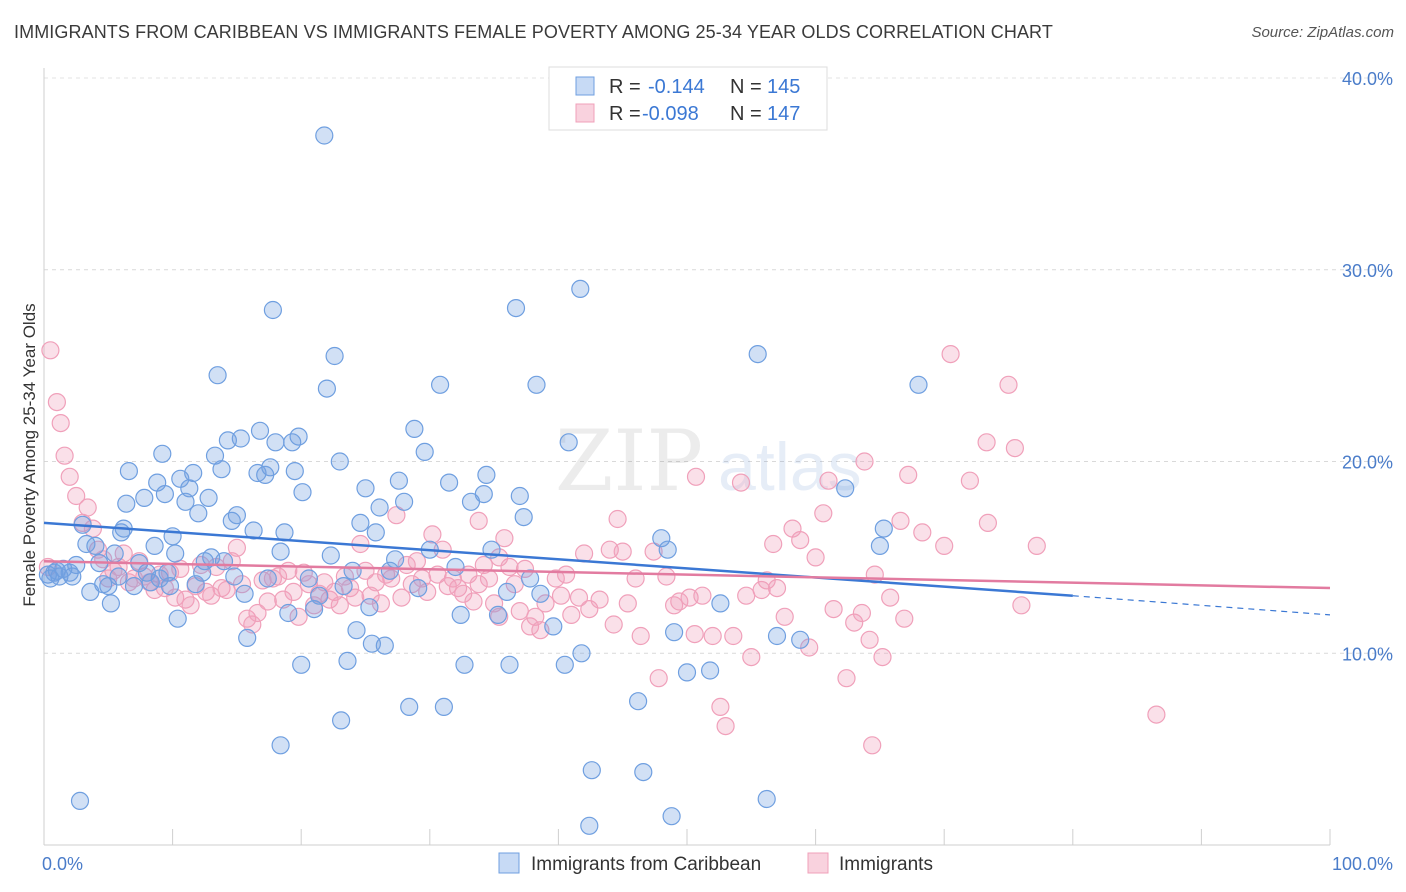 This screenshot has width=1406, height=892. What do you see at coordinates (783, 114) in the screenshot?
I see `legend-n-value-2: 147` at bounding box center [783, 114].